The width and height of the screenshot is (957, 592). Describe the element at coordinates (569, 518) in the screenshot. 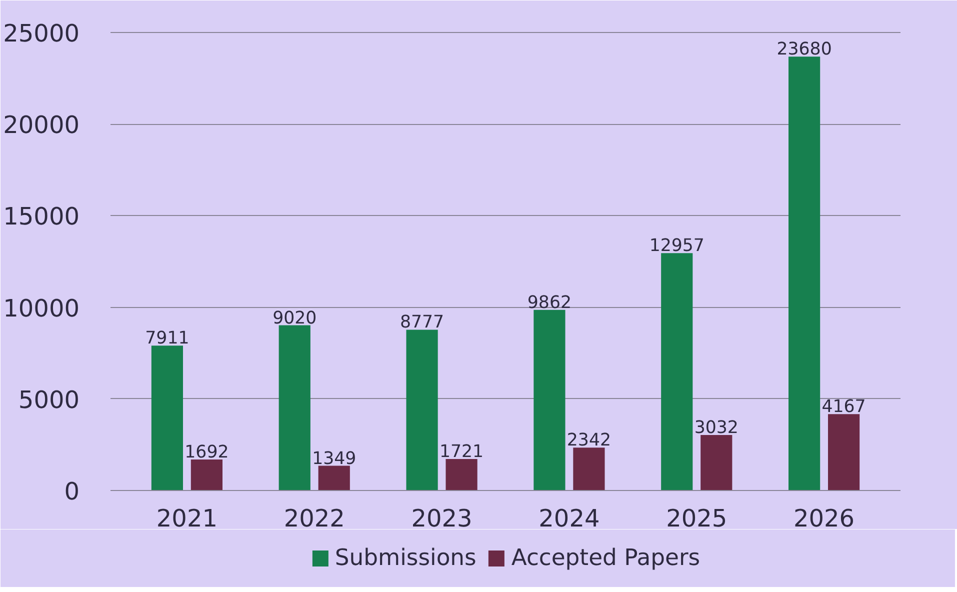

I see `x-tick-label: 2024` at that location.